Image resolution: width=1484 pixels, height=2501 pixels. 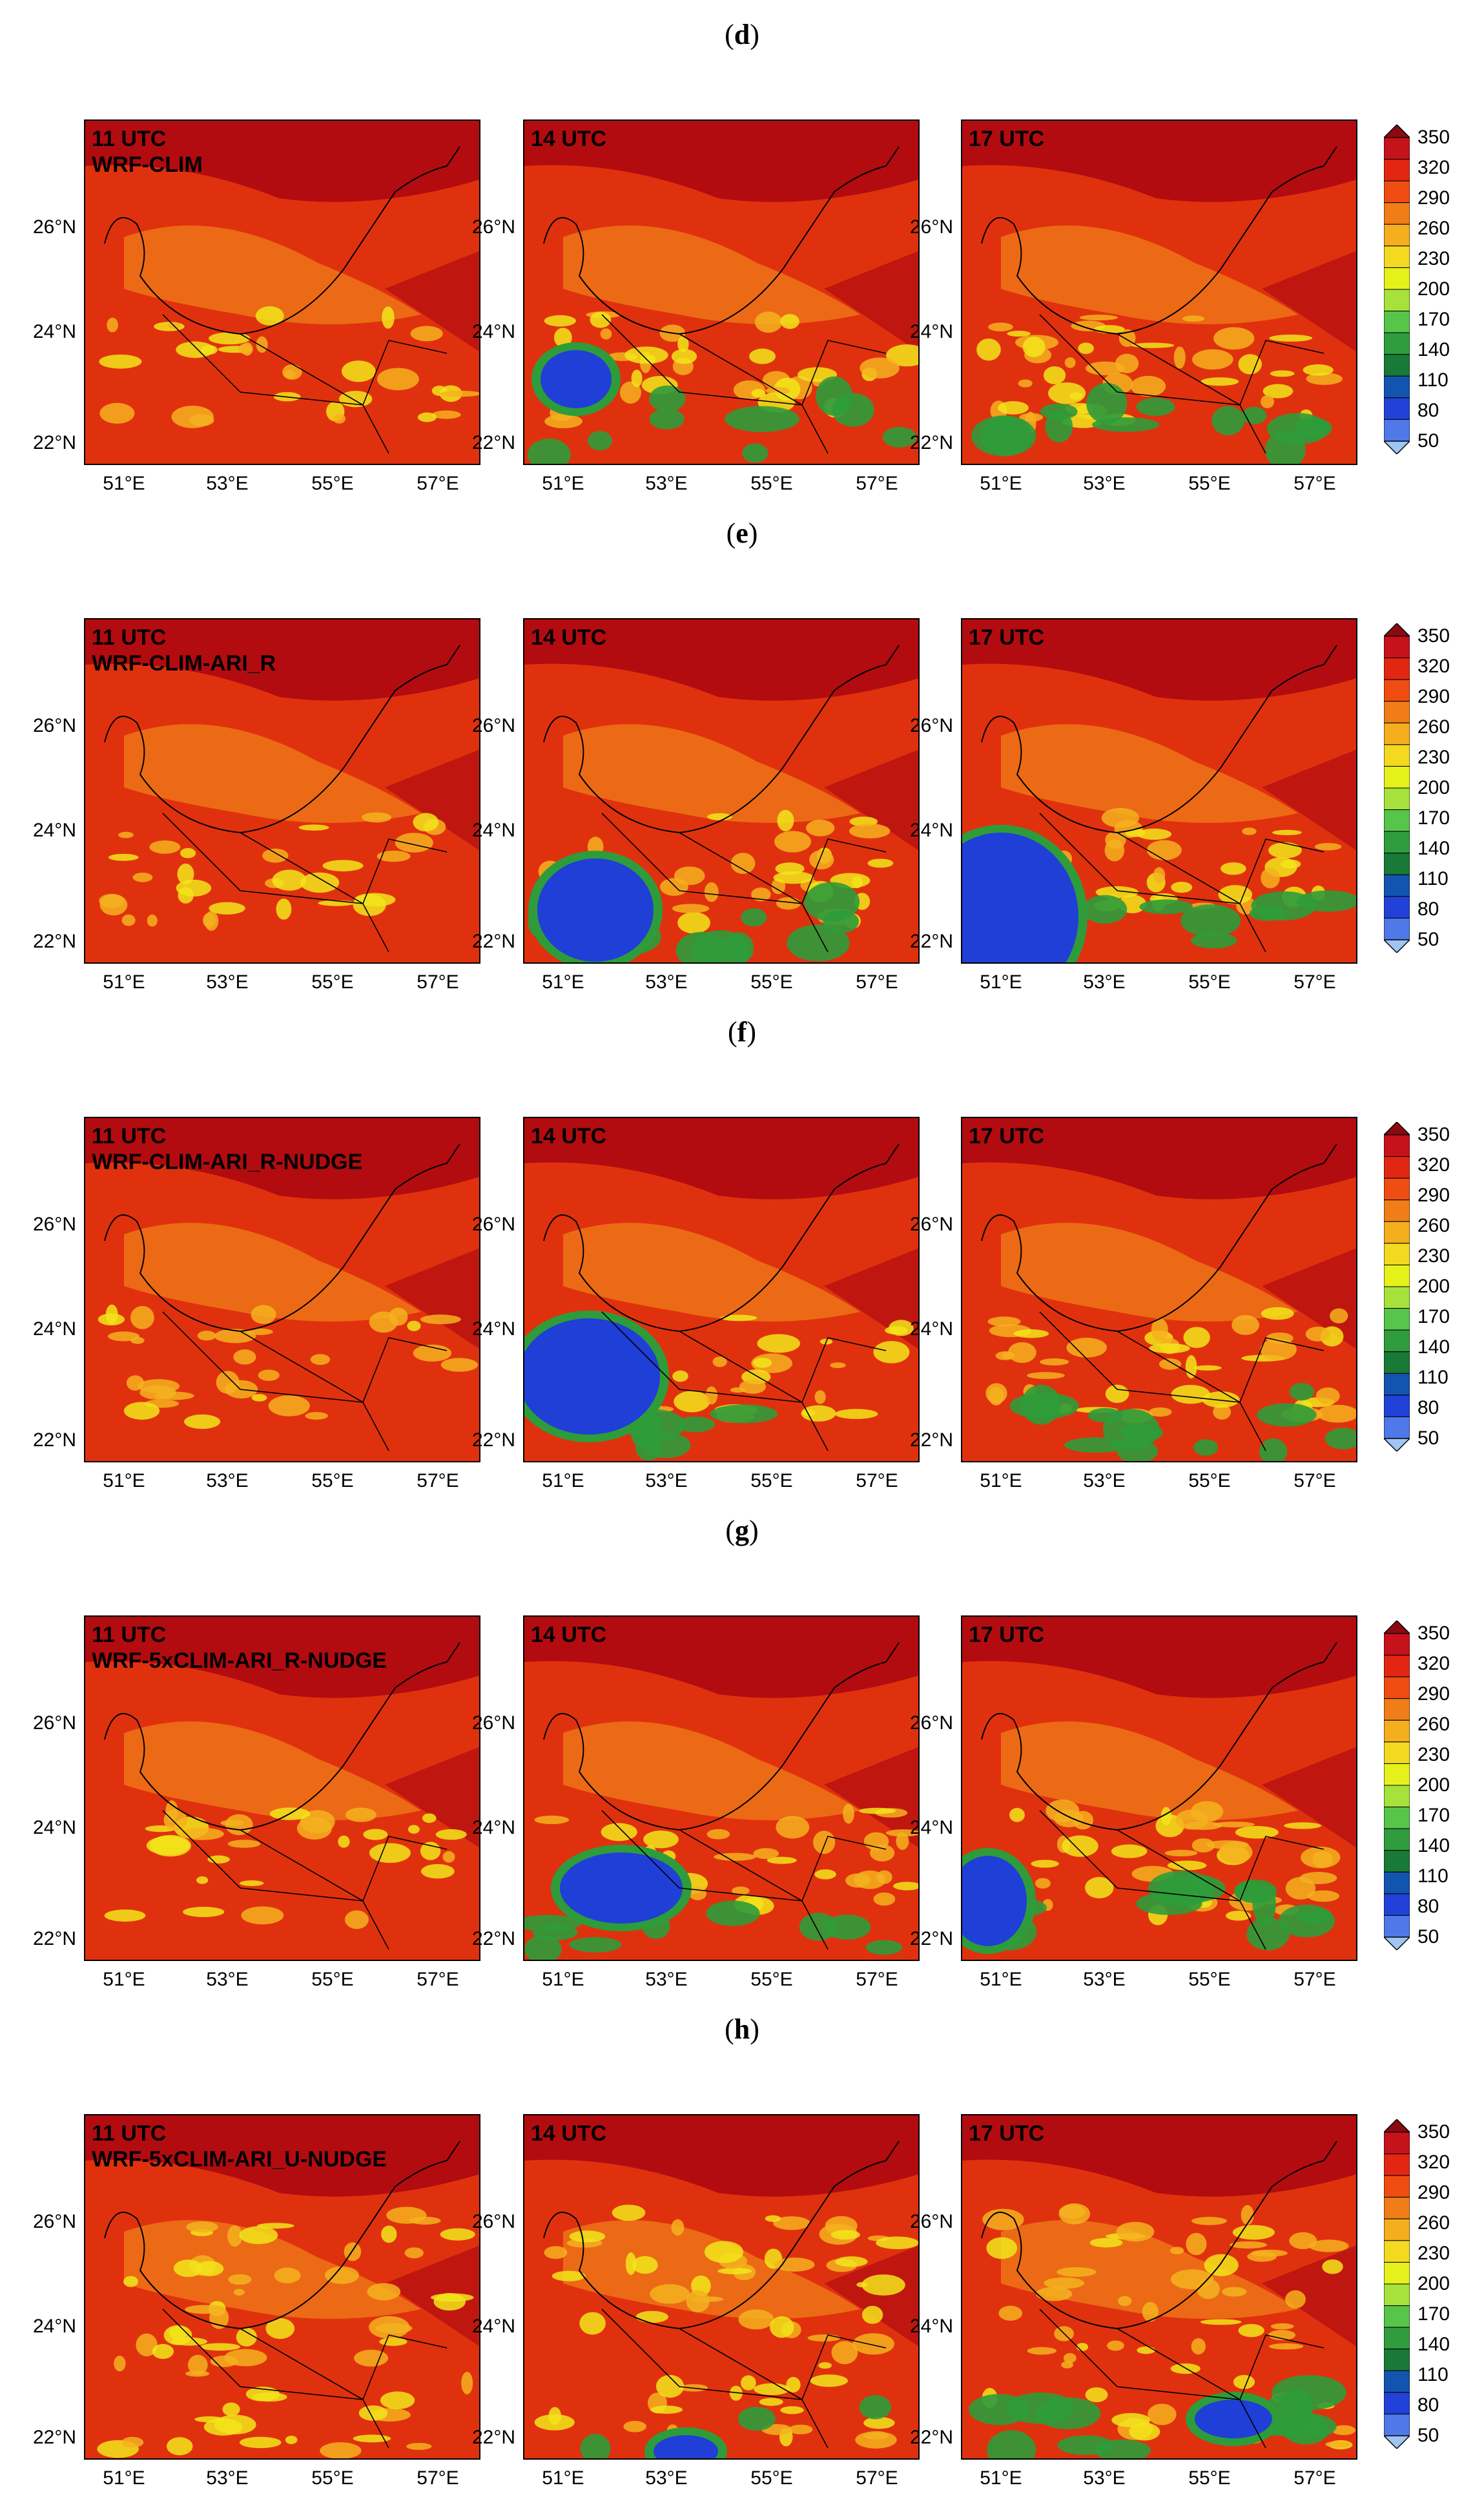 What do you see at coordinates (147, 152) in the screenshot?
I see `panel-title: 11 UTC WRF-CLIM` at bounding box center [147, 152].